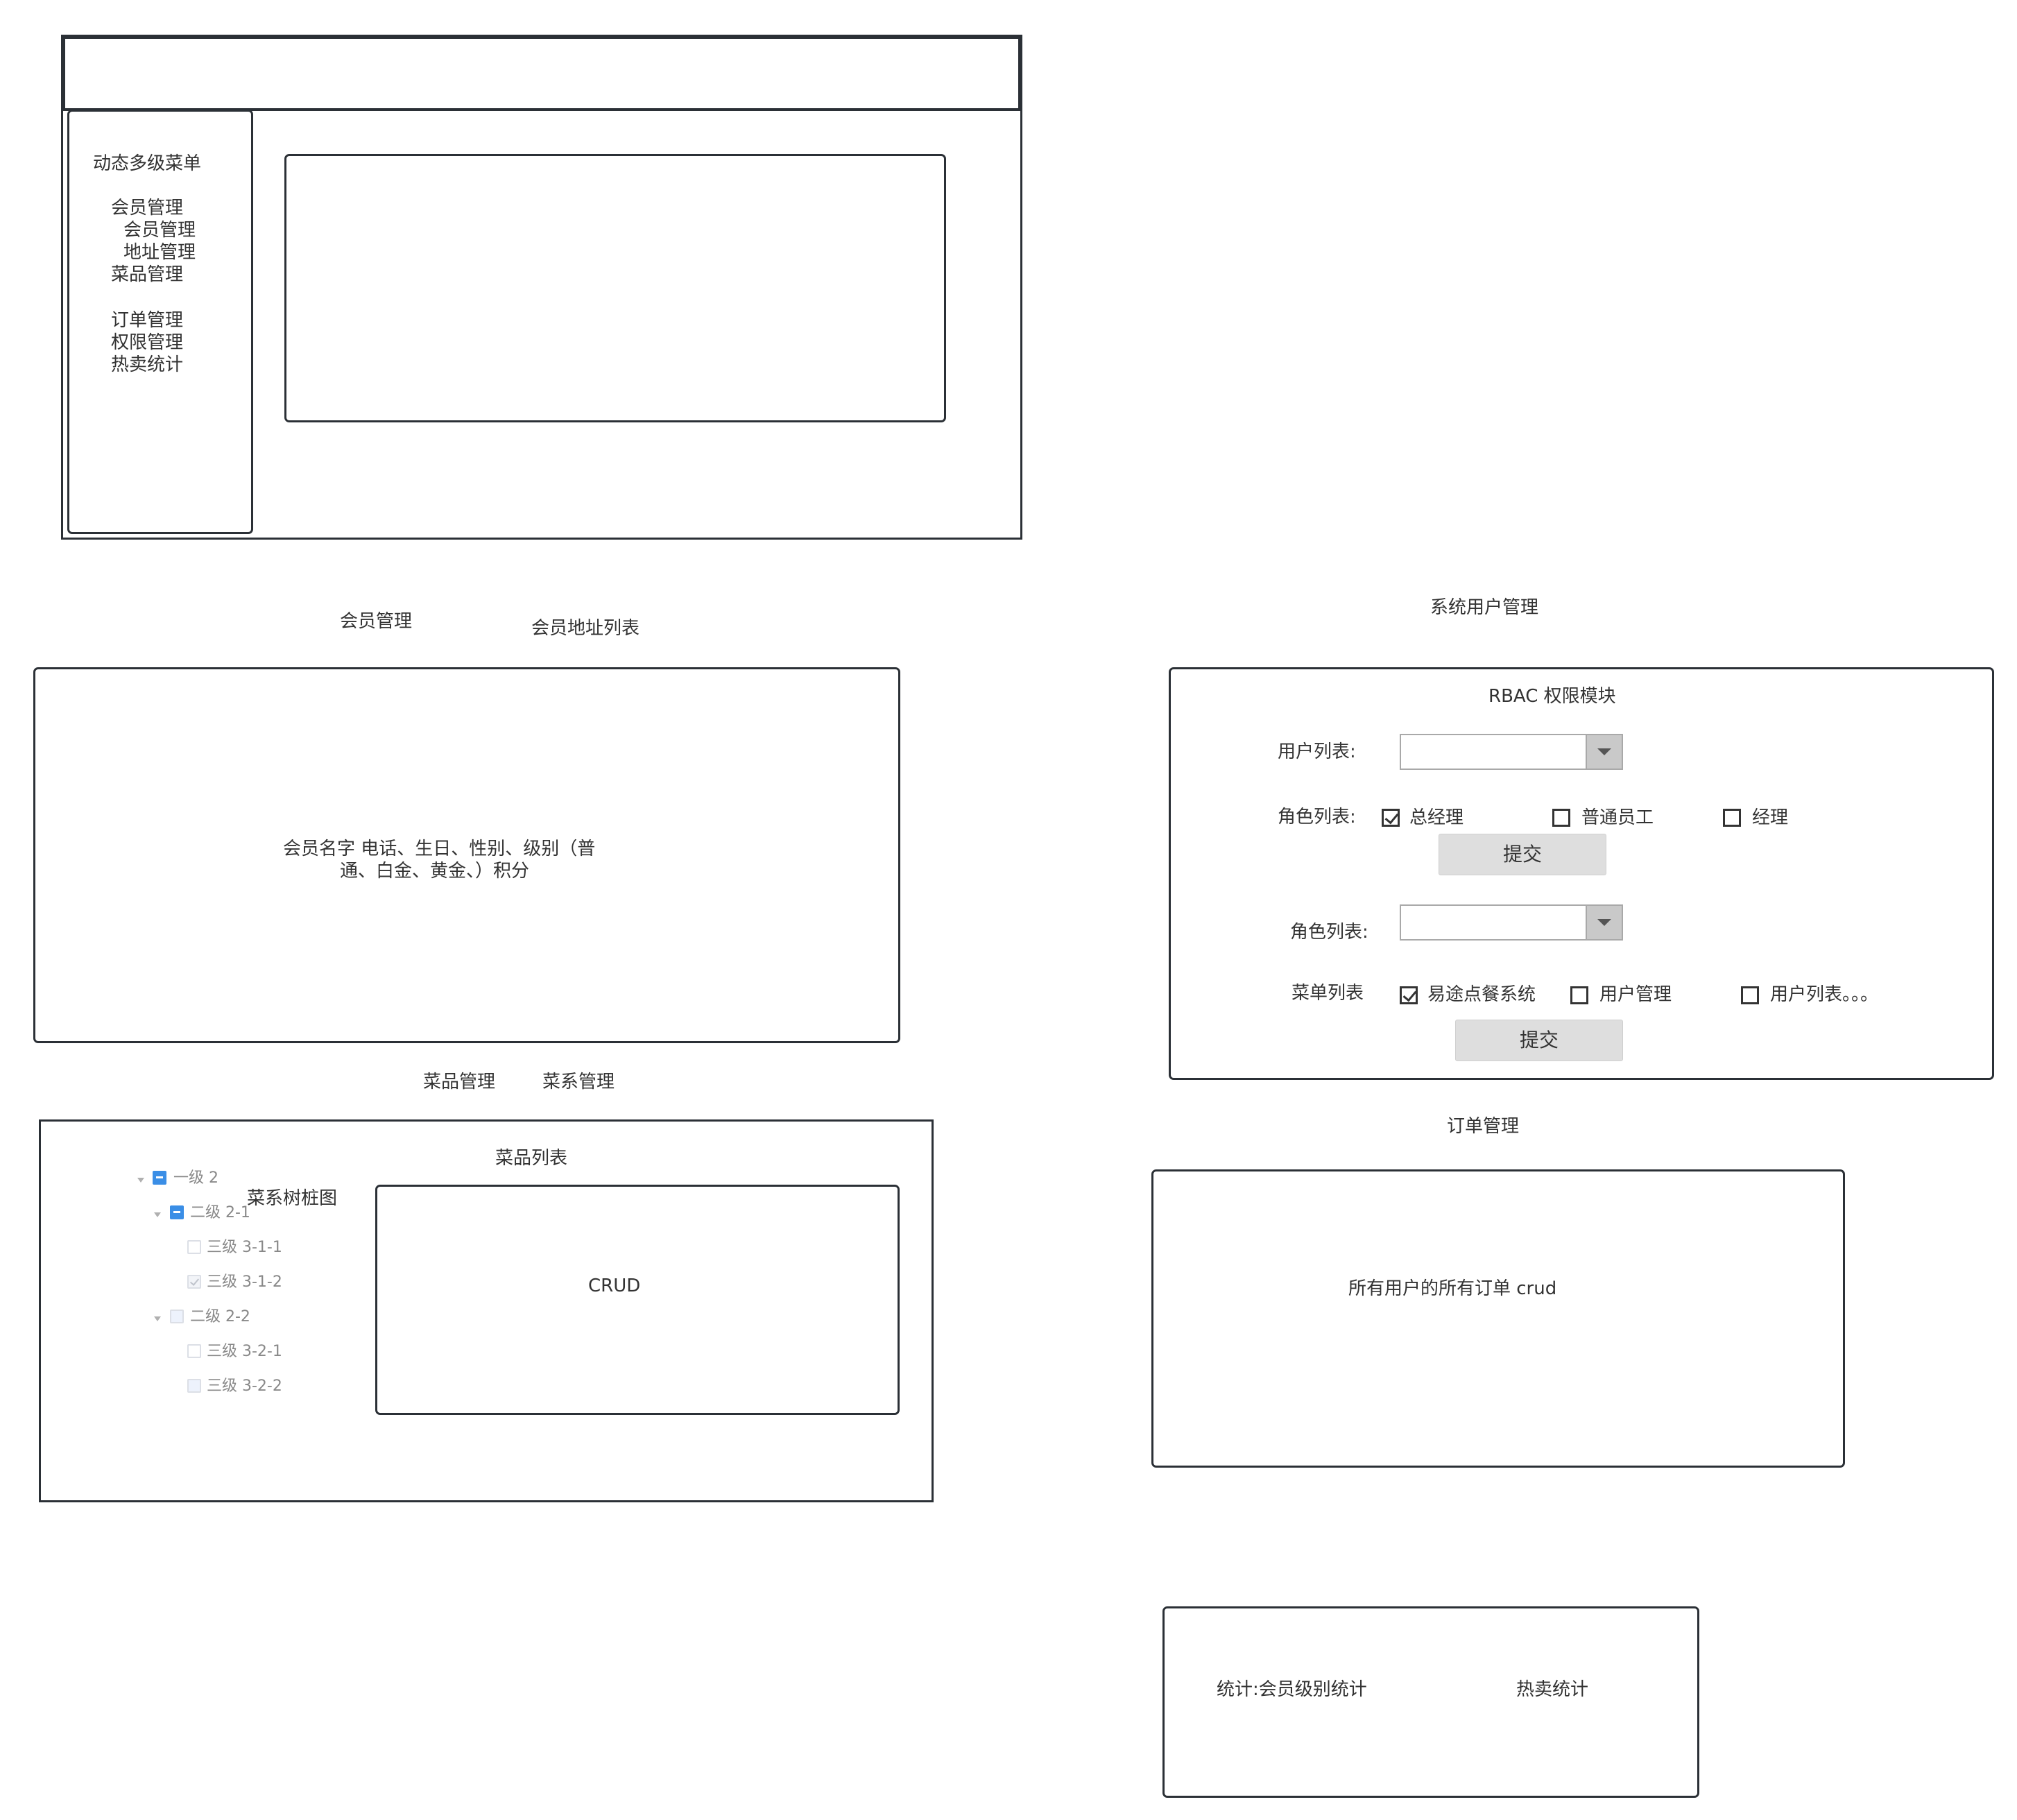 The width and height of the screenshot is (2017, 1820). What do you see at coordinates (614, 1286) in the screenshot?
I see `dish-crud-label: CRUD` at bounding box center [614, 1286].